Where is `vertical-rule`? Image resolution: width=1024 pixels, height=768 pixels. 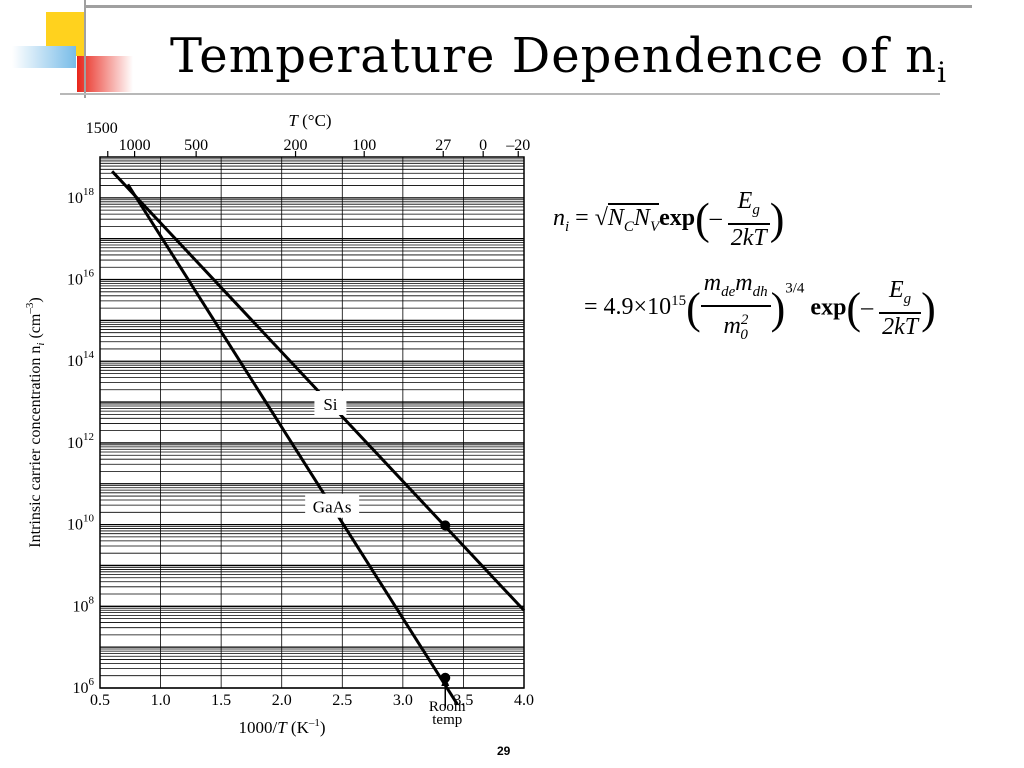
vertical-rule is located at coordinates (85, 49).